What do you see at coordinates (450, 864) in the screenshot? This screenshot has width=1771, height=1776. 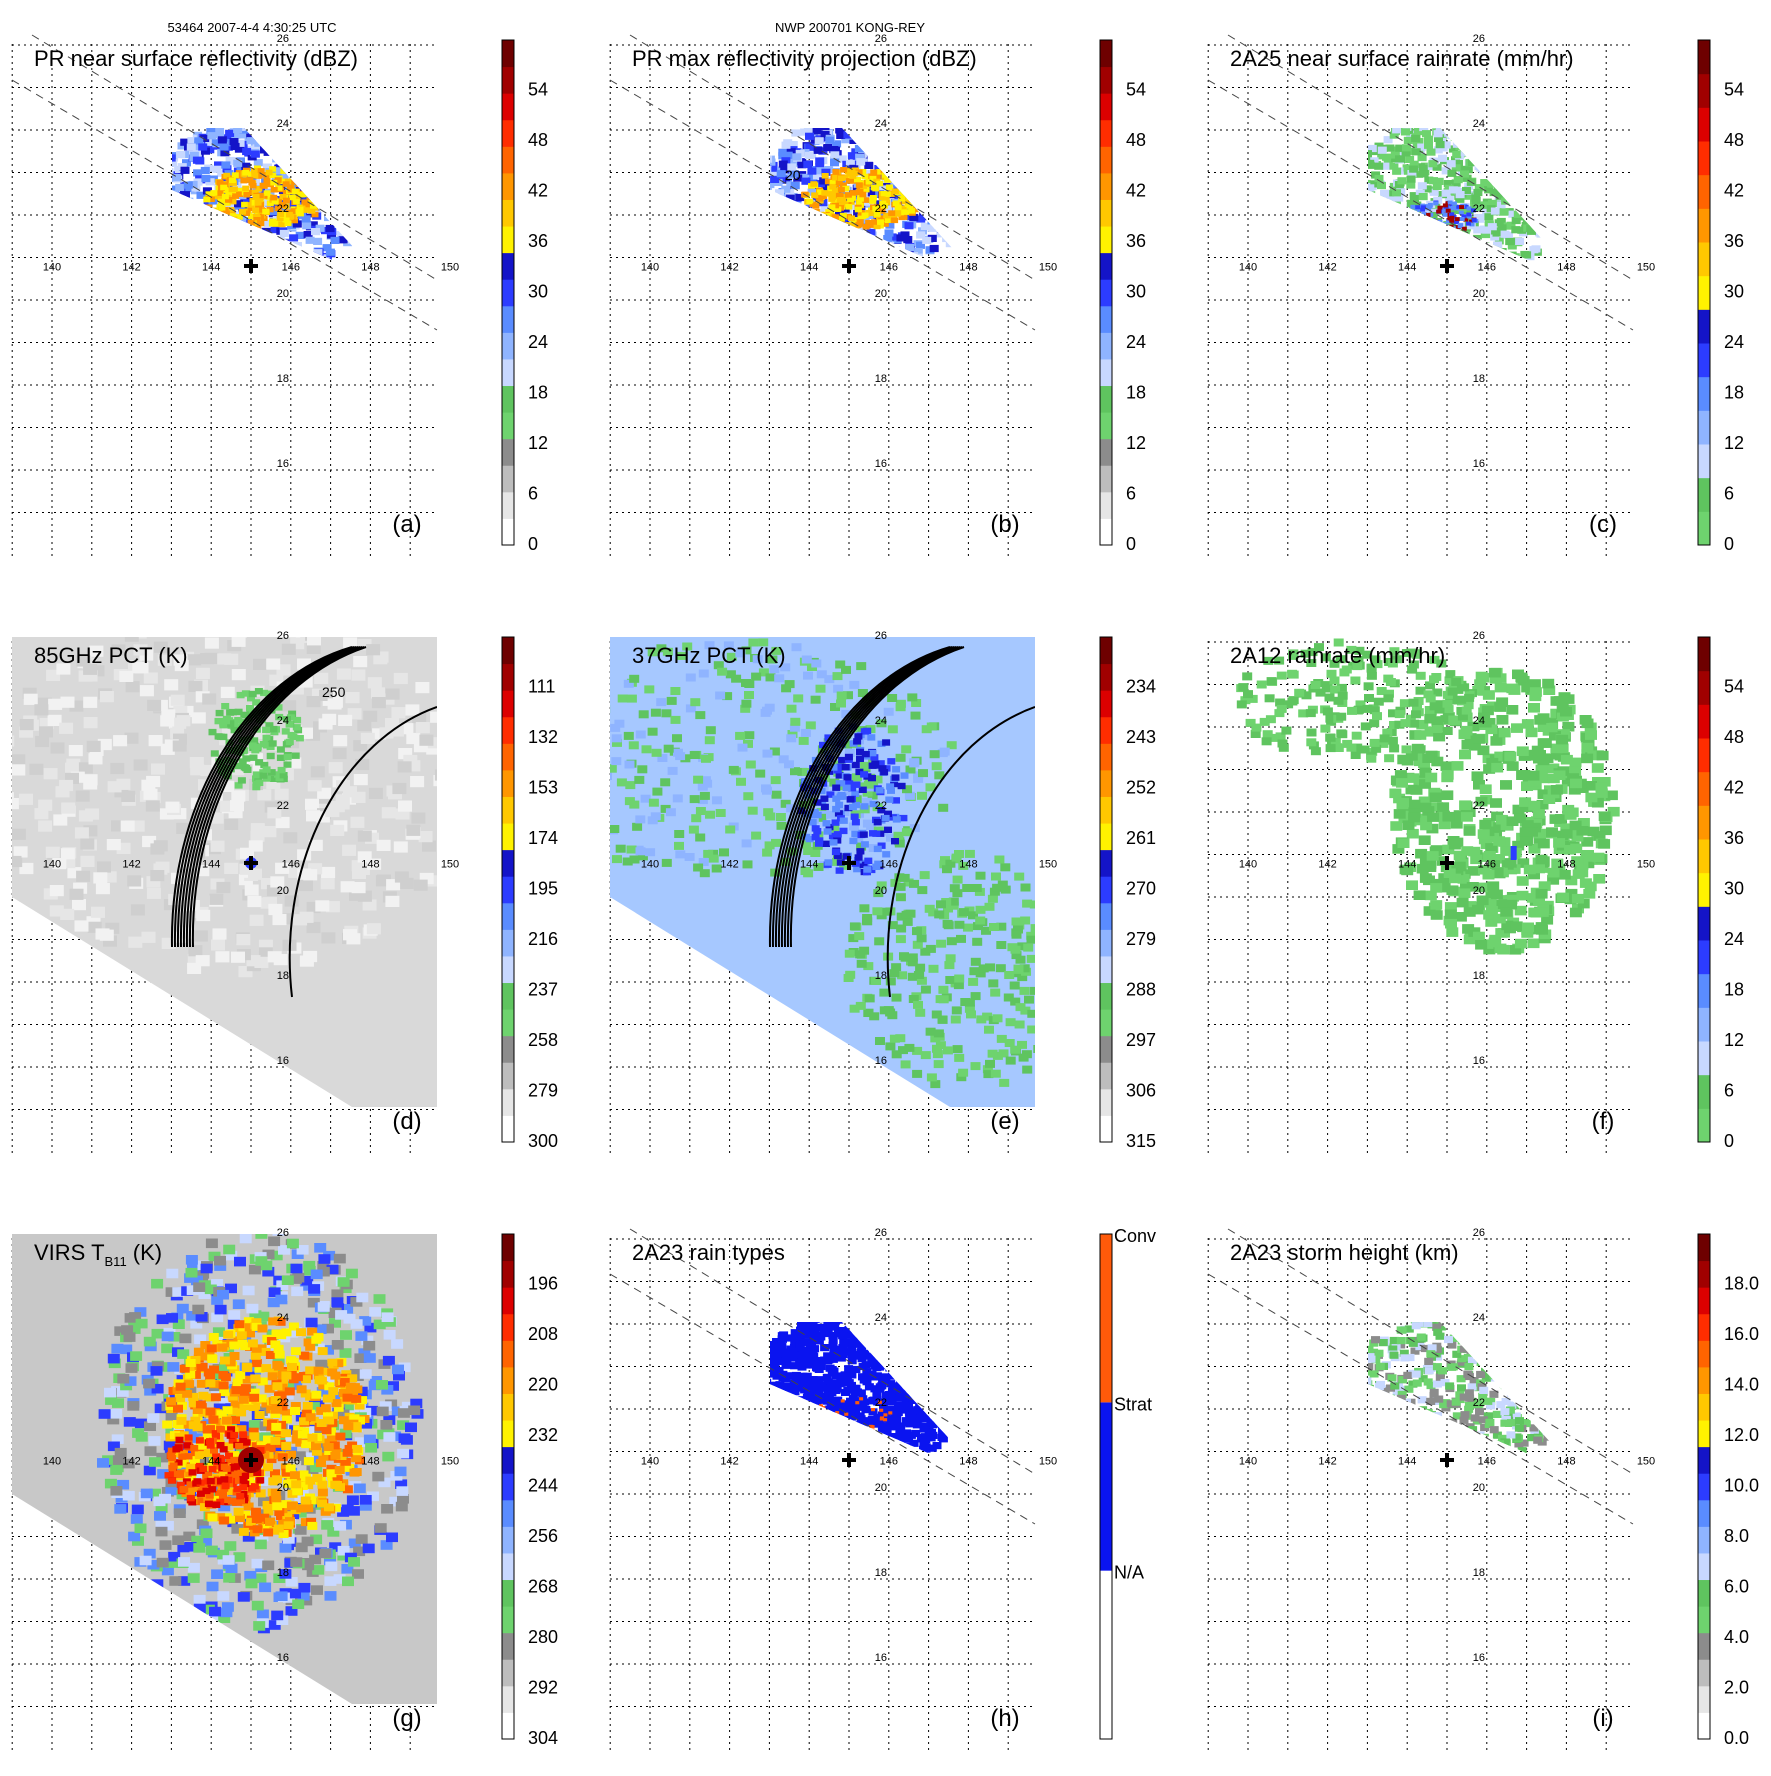 I see `lon-label: 150` at bounding box center [450, 864].